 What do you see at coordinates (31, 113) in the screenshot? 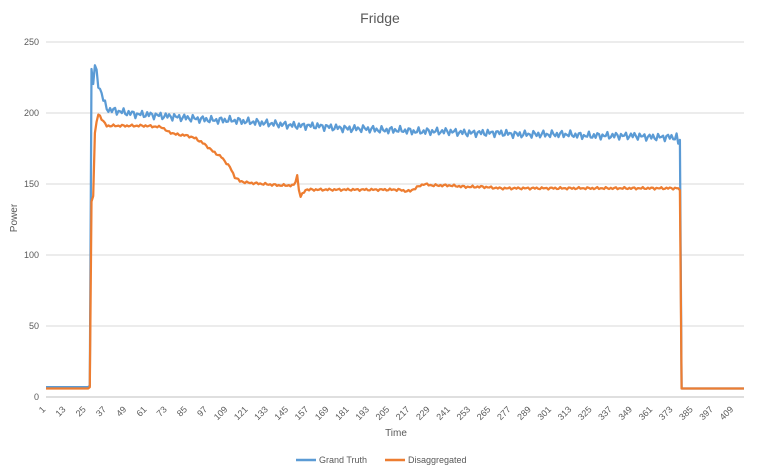
I see `y-tick-label: 200` at bounding box center [31, 113].